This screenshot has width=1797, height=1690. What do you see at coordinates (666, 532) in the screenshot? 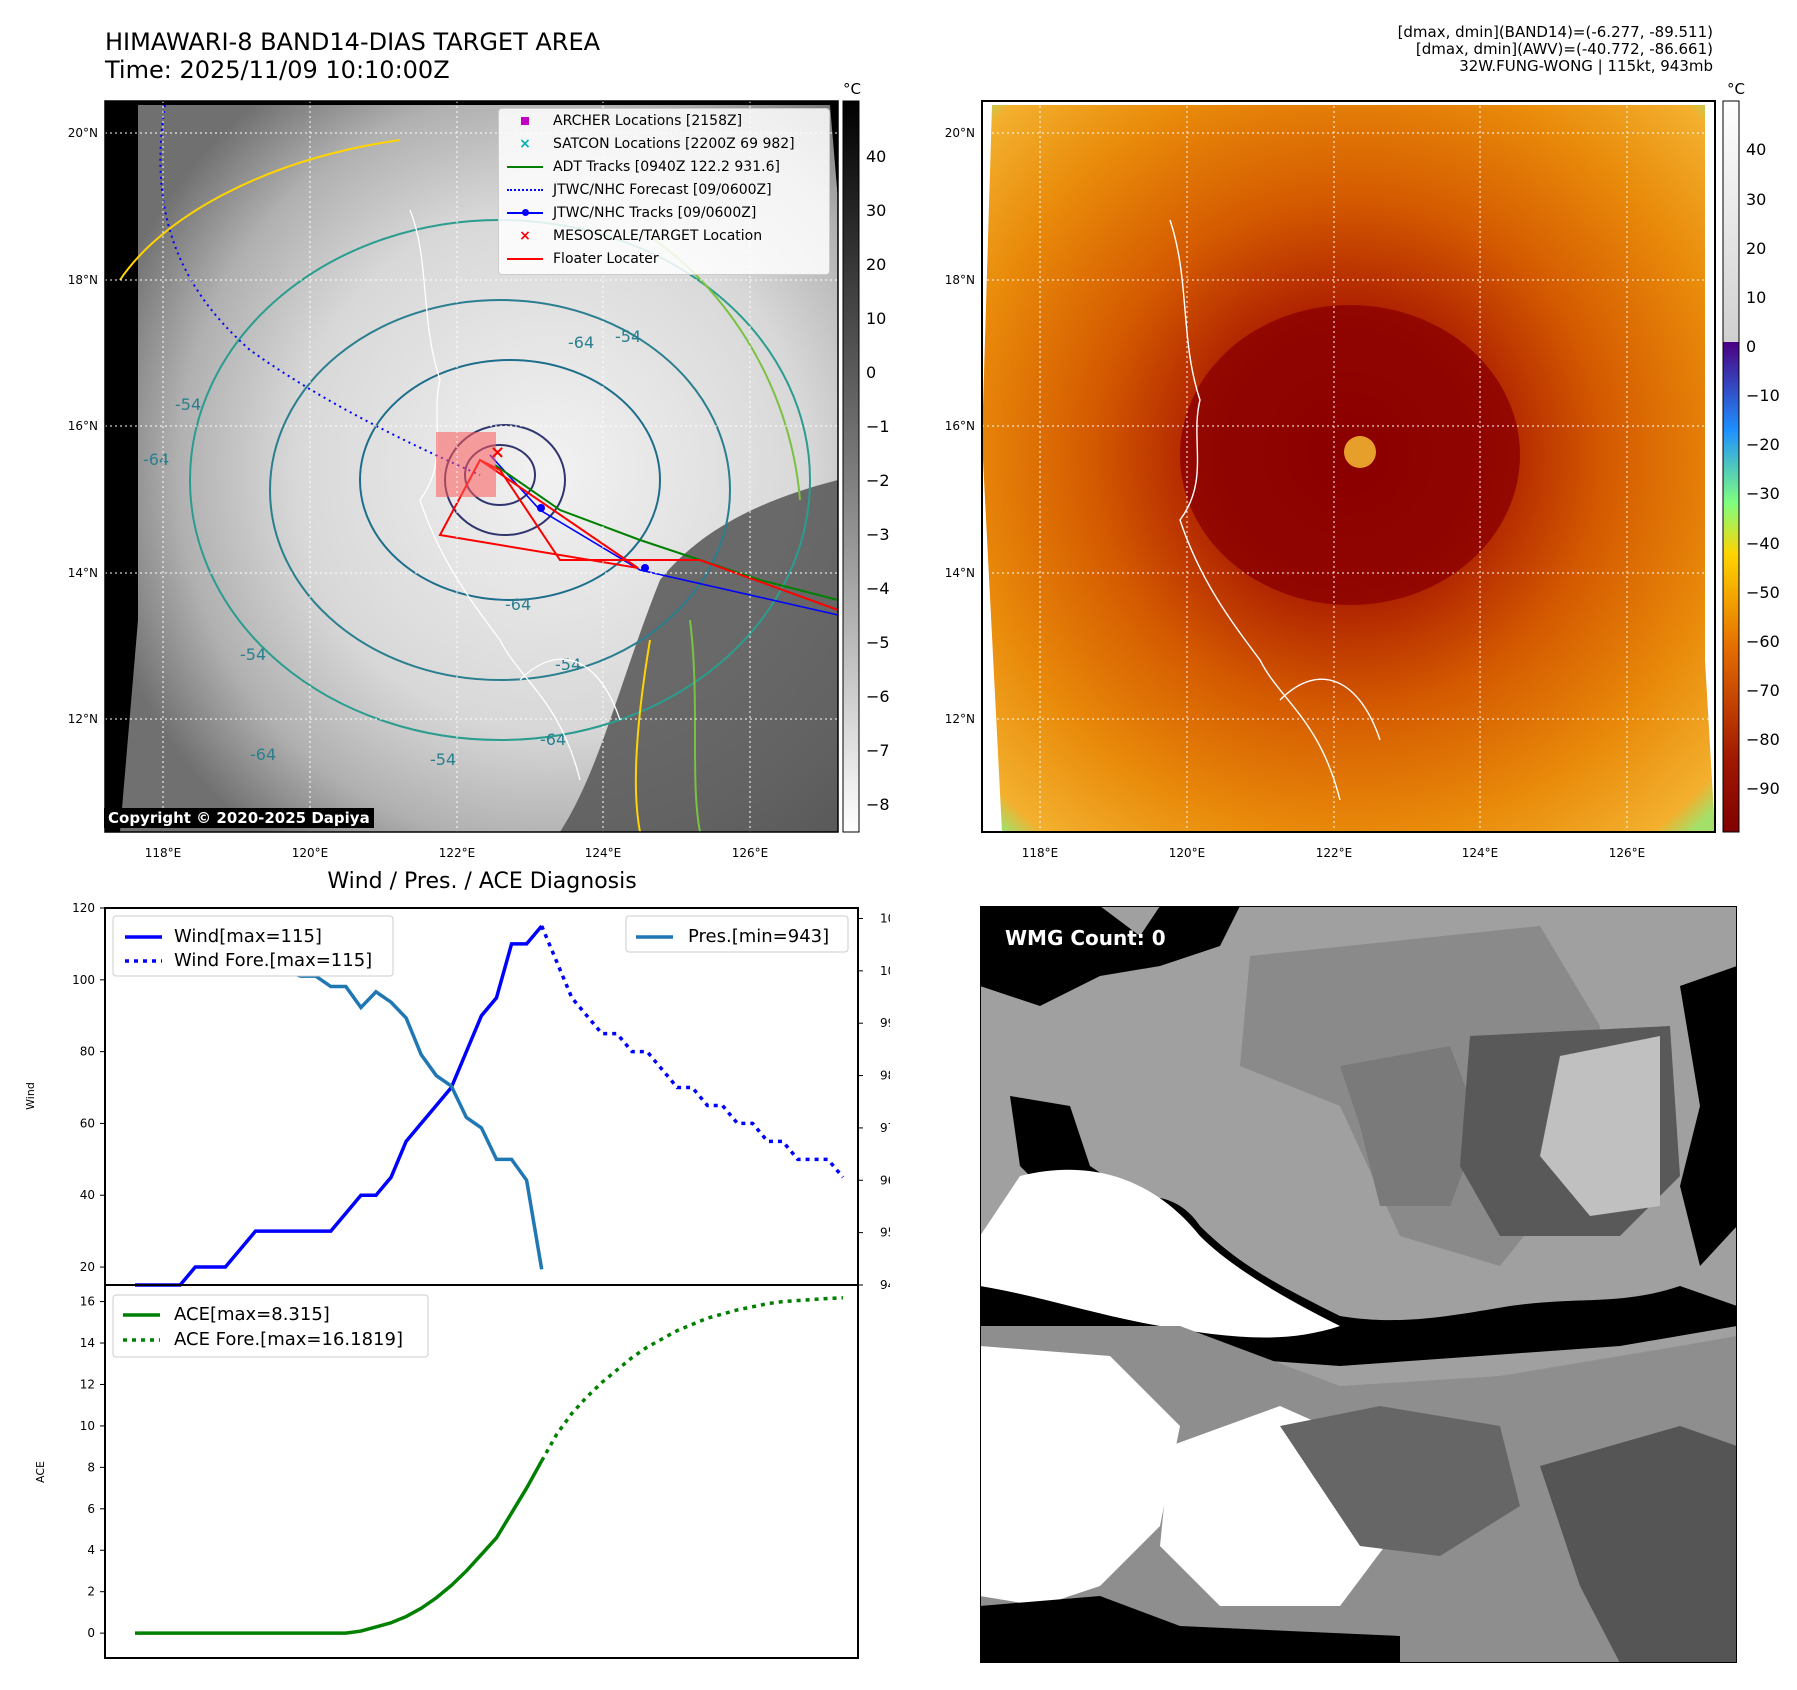
I see `adt-track` at bounding box center [666, 532].